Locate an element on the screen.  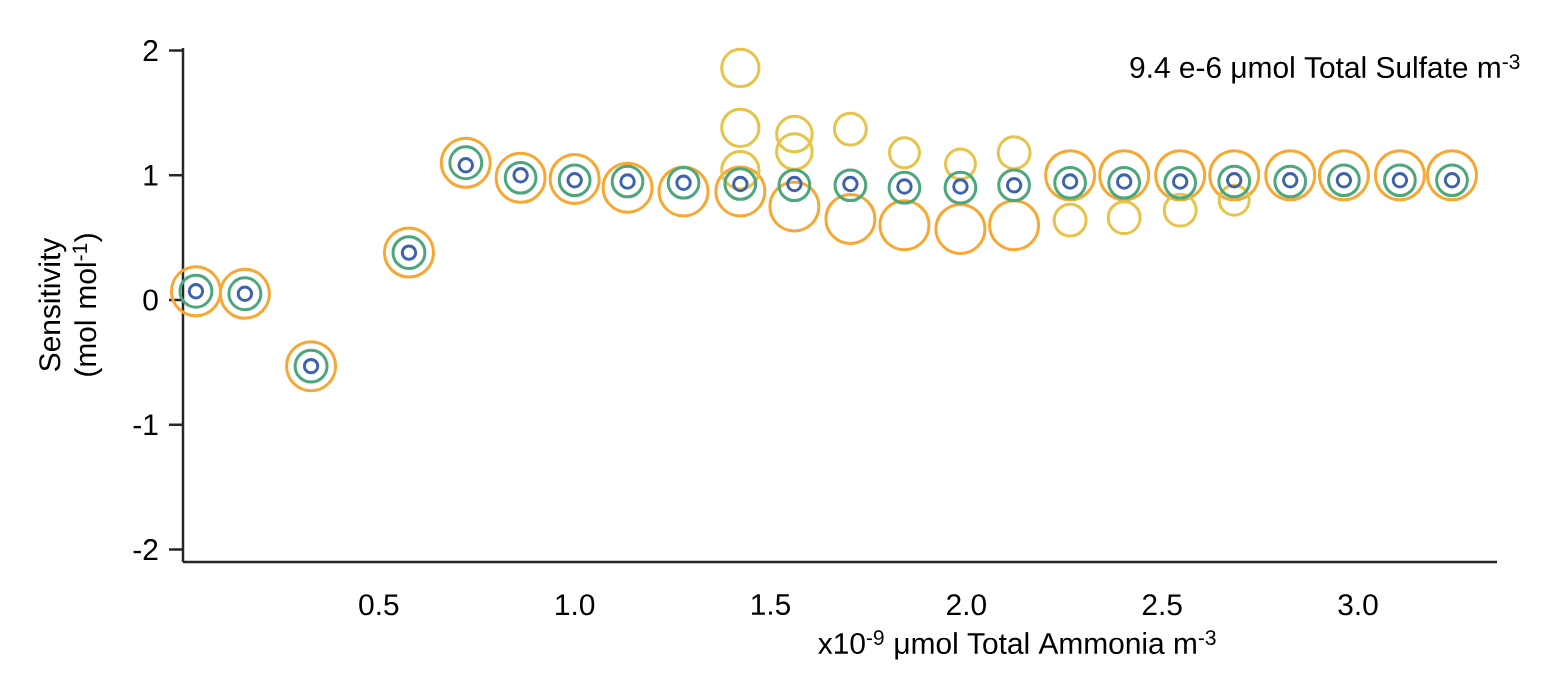
x-tick-label: 1.5 is located at coordinates (771, 605).